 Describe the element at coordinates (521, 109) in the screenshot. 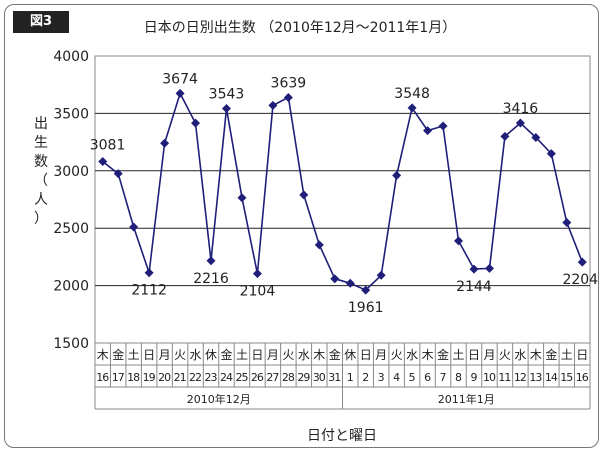

I see `data-label: 3416` at that location.